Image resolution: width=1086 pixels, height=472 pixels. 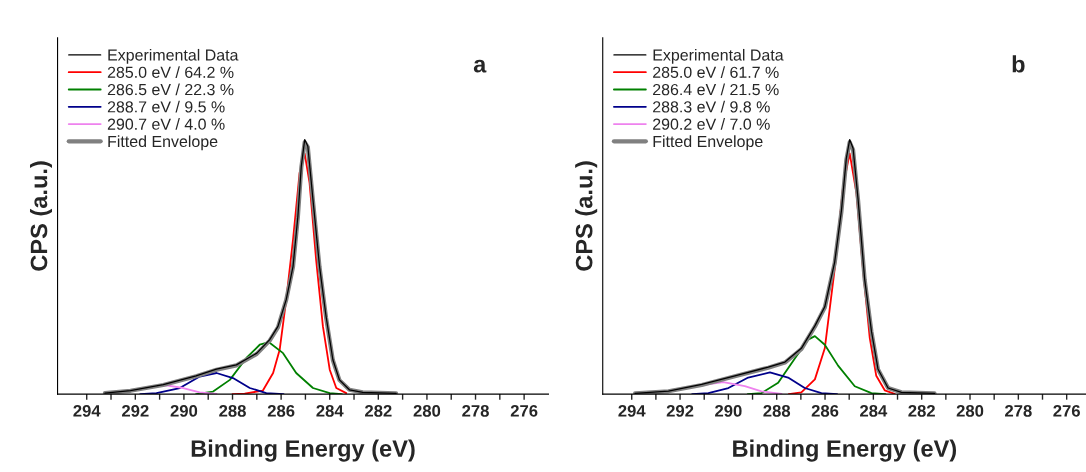 What do you see at coordinates (711, 106) in the screenshot?
I see `legend-label: 288.3 eV / 9.8 %` at bounding box center [711, 106].